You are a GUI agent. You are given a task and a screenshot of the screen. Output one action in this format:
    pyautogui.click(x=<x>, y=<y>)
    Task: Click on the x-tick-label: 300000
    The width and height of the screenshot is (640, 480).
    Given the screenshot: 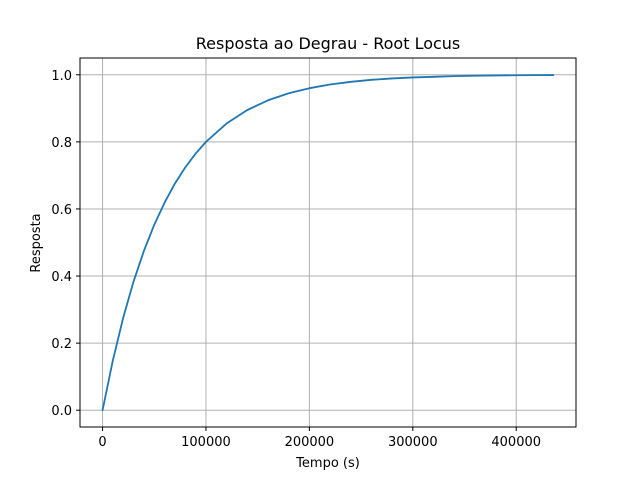 What is the action you would take?
    pyautogui.click(x=413, y=442)
    